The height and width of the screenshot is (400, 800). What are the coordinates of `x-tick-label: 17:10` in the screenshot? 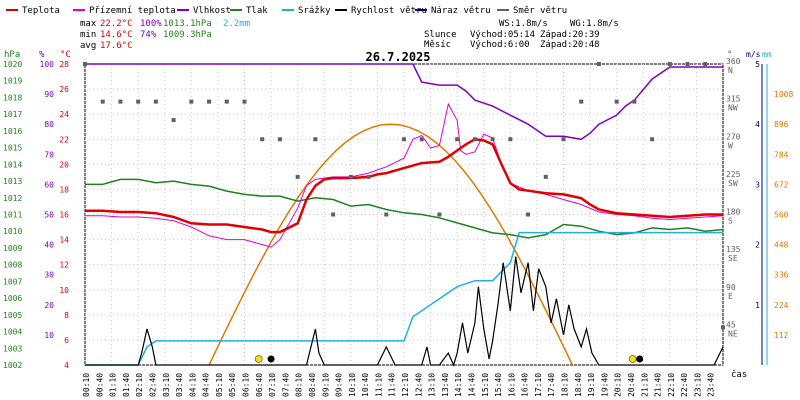 It's located at (538, 385).